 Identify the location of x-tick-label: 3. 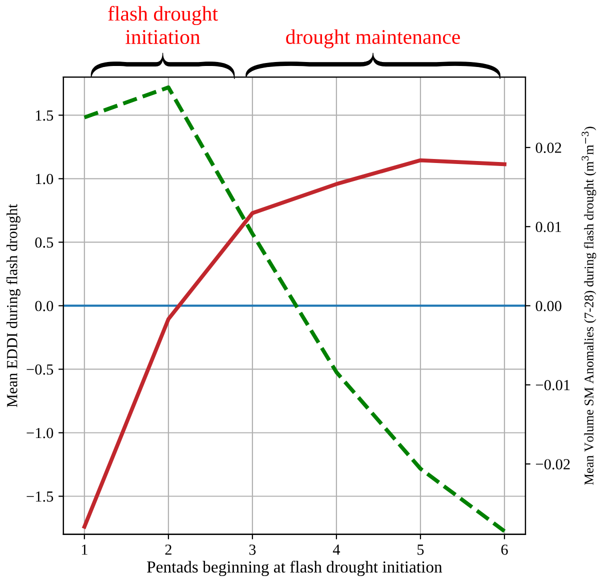
(252, 549).